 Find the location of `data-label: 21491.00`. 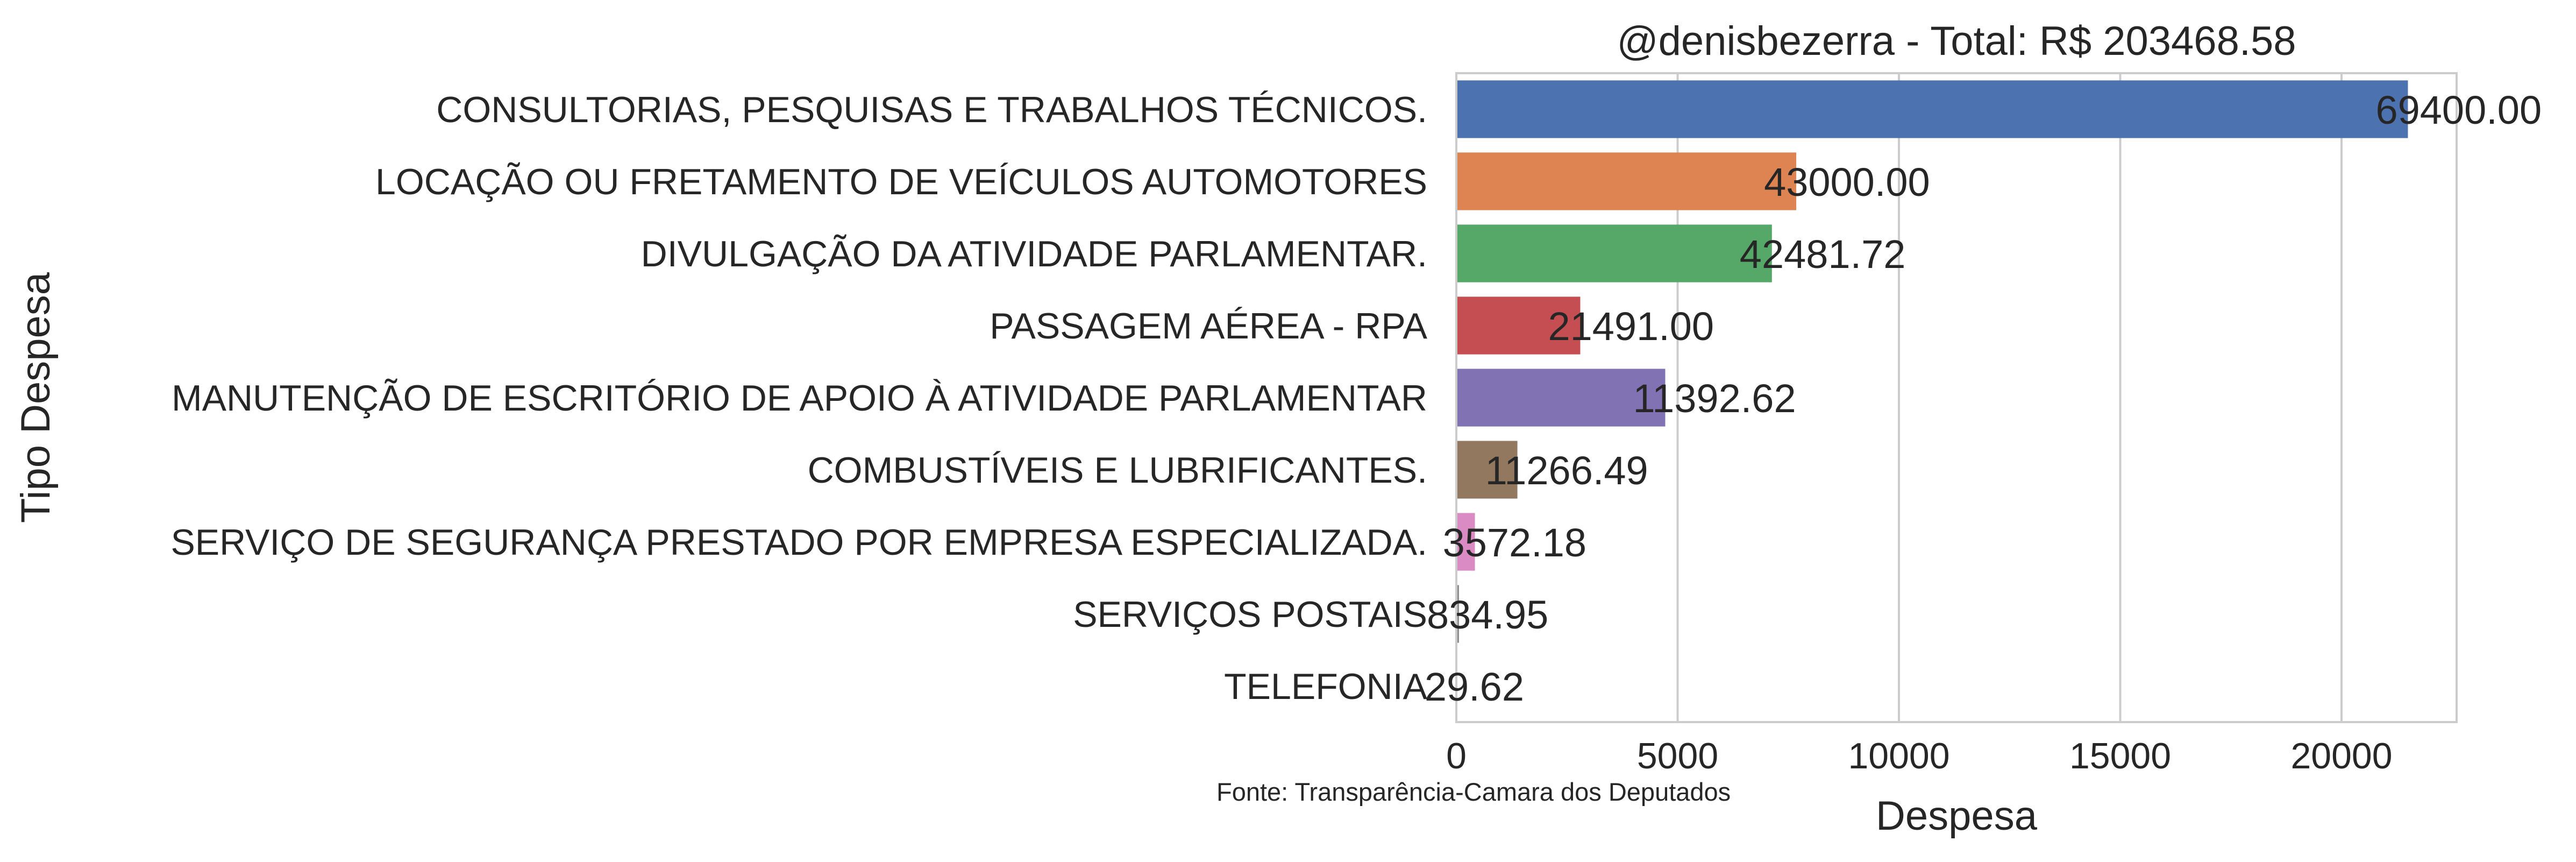

data-label: 21491.00 is located at coordinates (1631, 327).